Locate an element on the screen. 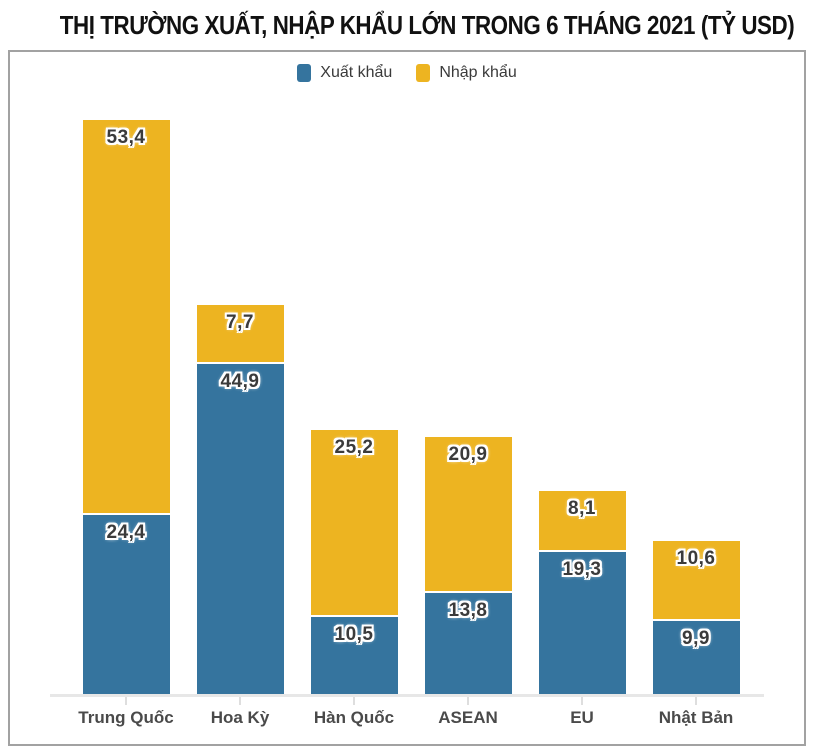 The height and width of the screenshot is (754, 814). bar-segment-nhap-khau: 7,7 is located at coordinates (240, 333).